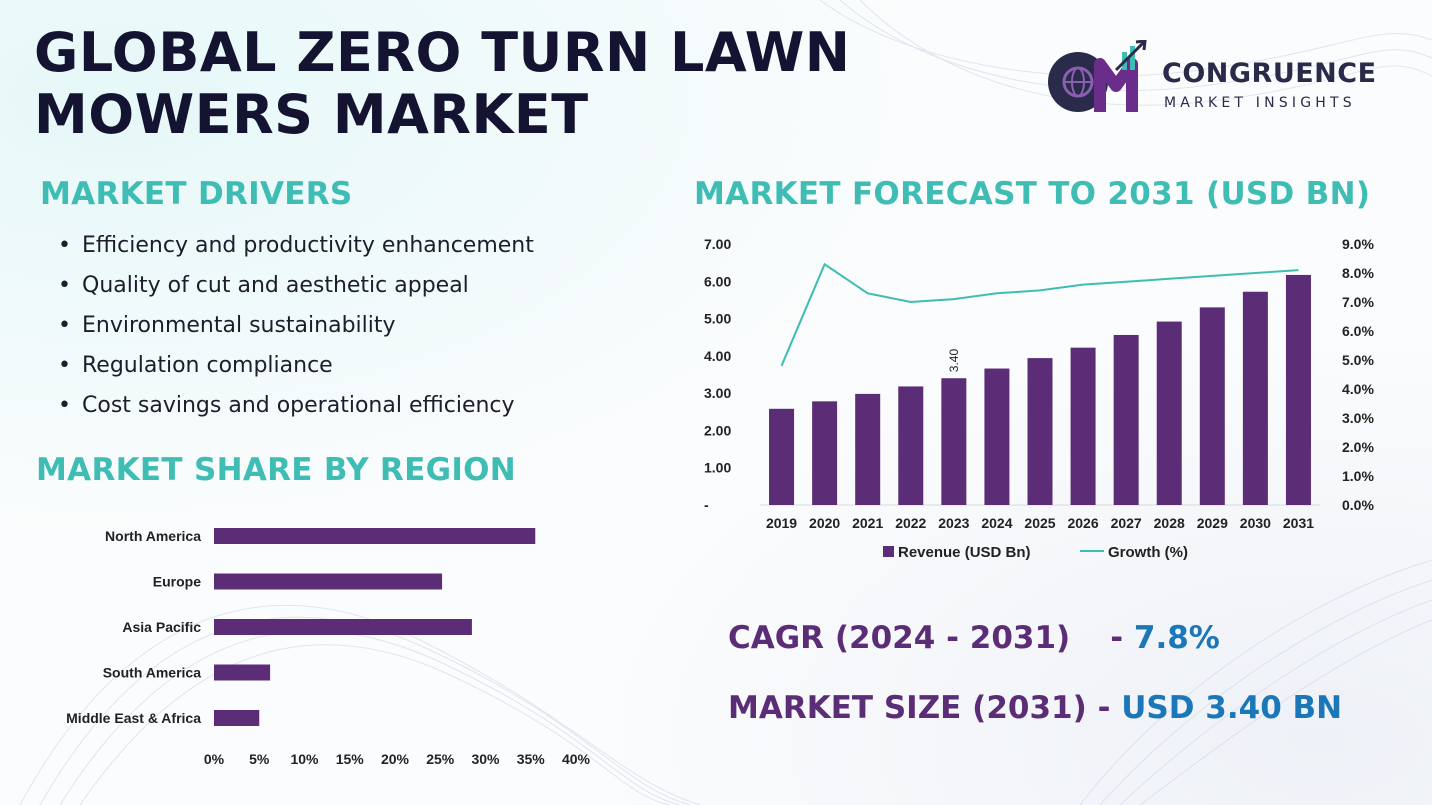 The height and width of the screenshot is (805, 1432). What do you see at coordinates (1358, 447) in the screenshot?
I see `forecast-y-right-tick-label: 2.0%` at bounding box center [1358, 447].